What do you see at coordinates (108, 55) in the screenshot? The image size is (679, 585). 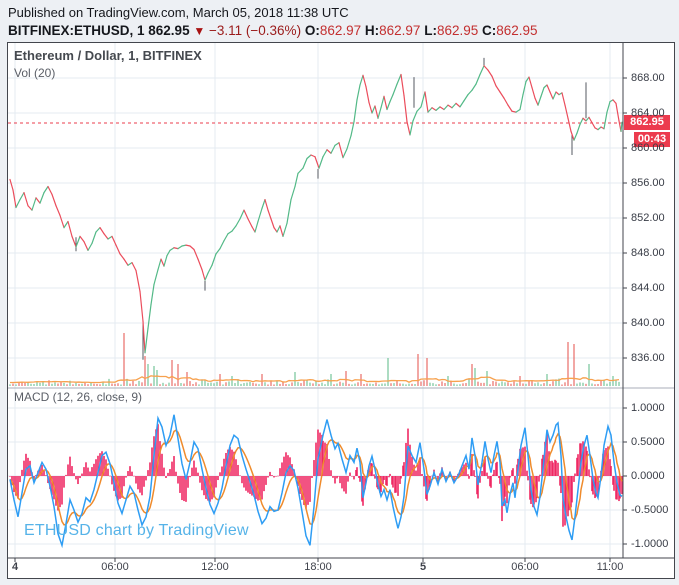 I see `chart-legend-symbol: Ethereum / Dollar, 1, BITFINEX` at bounding box center [108, 55].